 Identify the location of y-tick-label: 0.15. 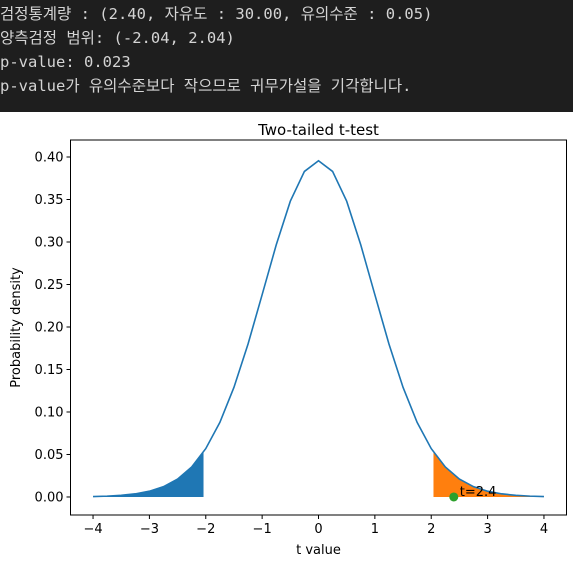
(49, 370).